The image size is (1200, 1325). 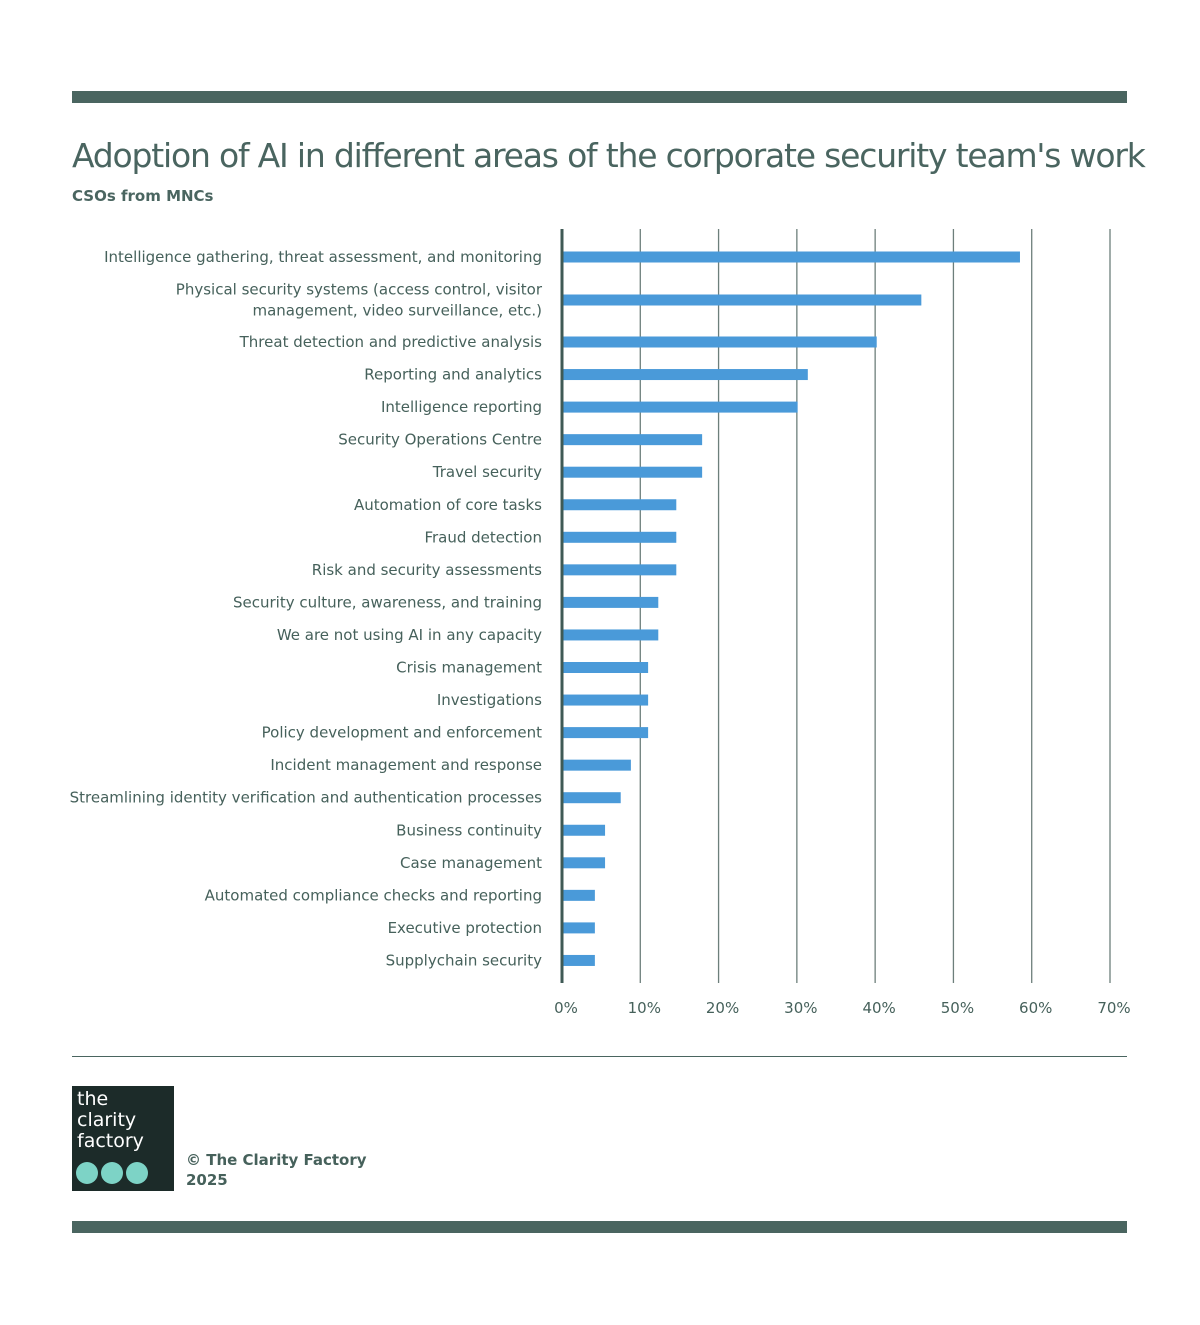 What do you see at coordinates (1113, 1008) in the screenshot?
I see `tick-label: 70%` at bounding box center [1113, 1008].